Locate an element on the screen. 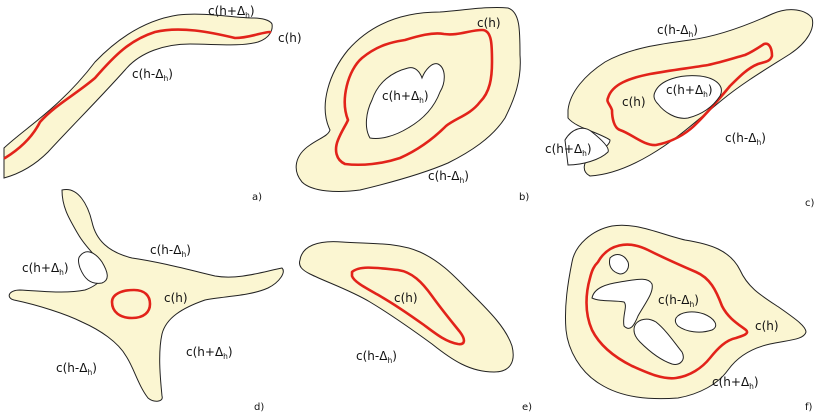 The width and height of the screenshot is (817, 414). panel-c is located at coordinates (689, 93).